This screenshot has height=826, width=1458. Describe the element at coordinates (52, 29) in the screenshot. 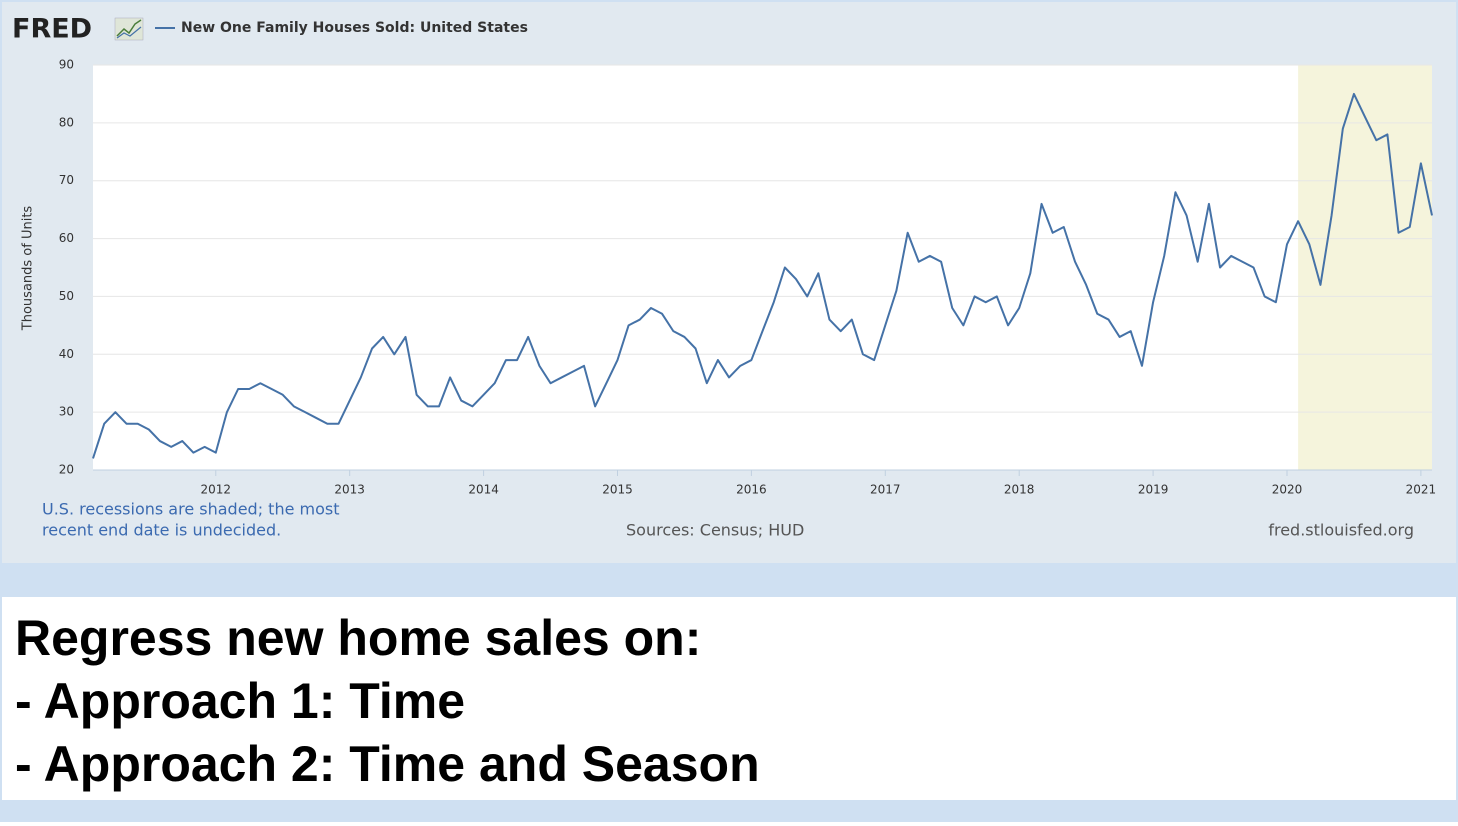

I see `logo: FRED` at that location.